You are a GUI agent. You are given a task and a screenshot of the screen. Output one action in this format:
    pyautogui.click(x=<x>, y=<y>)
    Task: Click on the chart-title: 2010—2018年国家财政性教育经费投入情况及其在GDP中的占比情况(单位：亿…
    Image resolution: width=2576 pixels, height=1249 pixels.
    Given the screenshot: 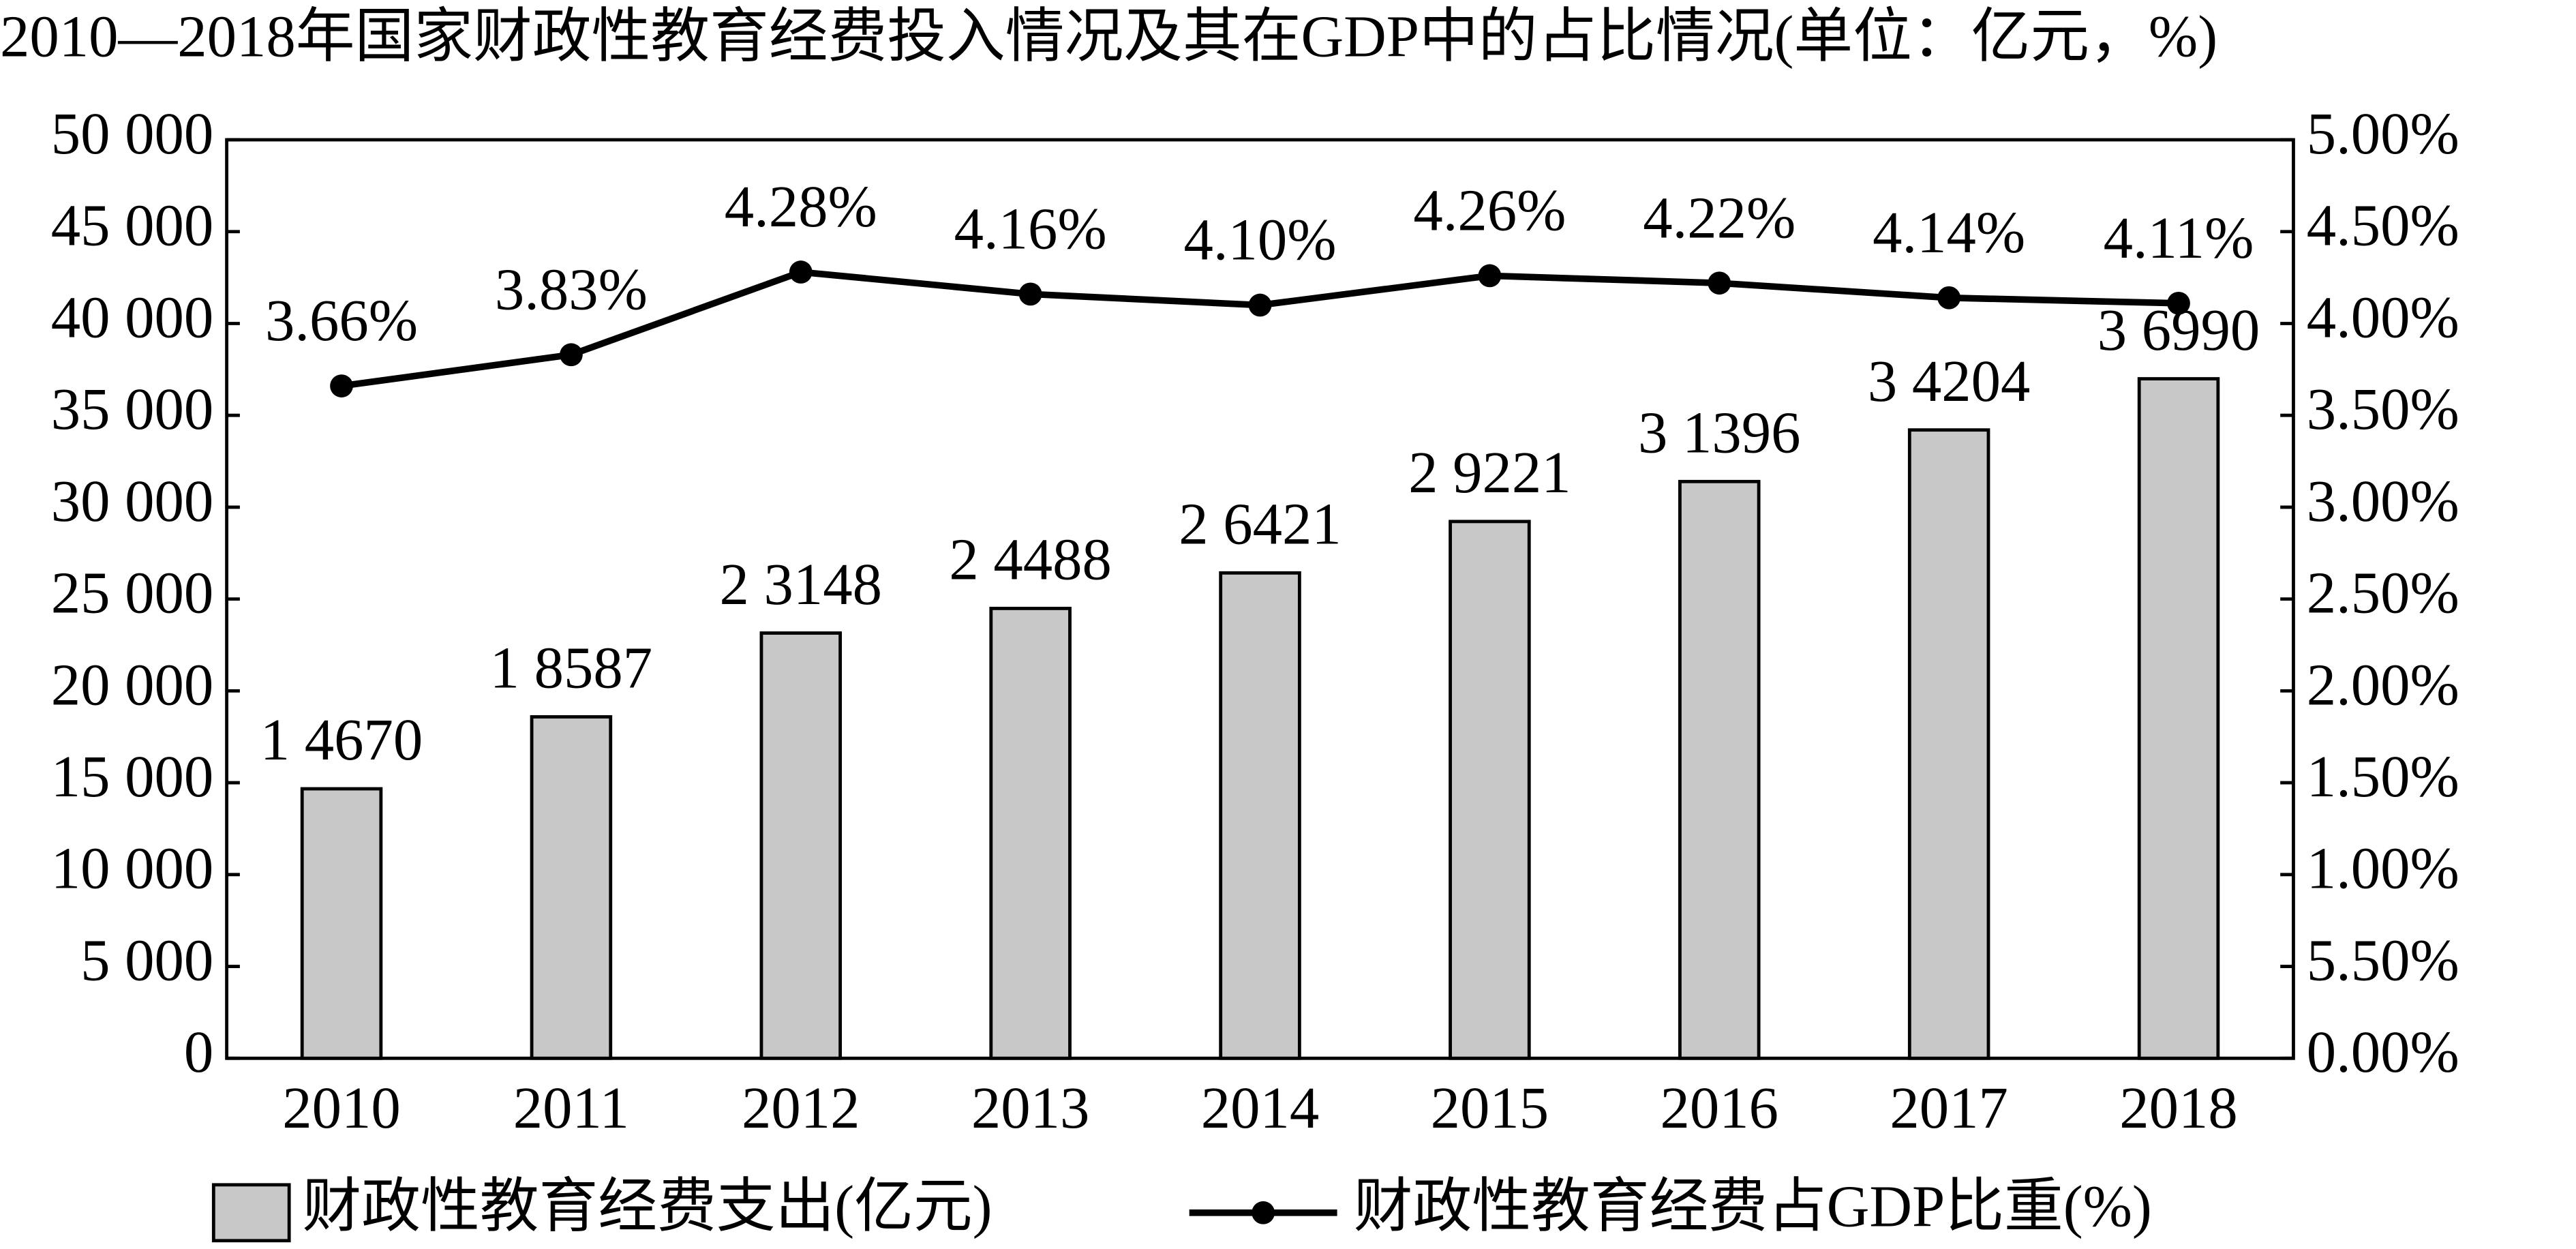 What is the action you would take?
    pyautogui.click(x=1108, y=37)
    